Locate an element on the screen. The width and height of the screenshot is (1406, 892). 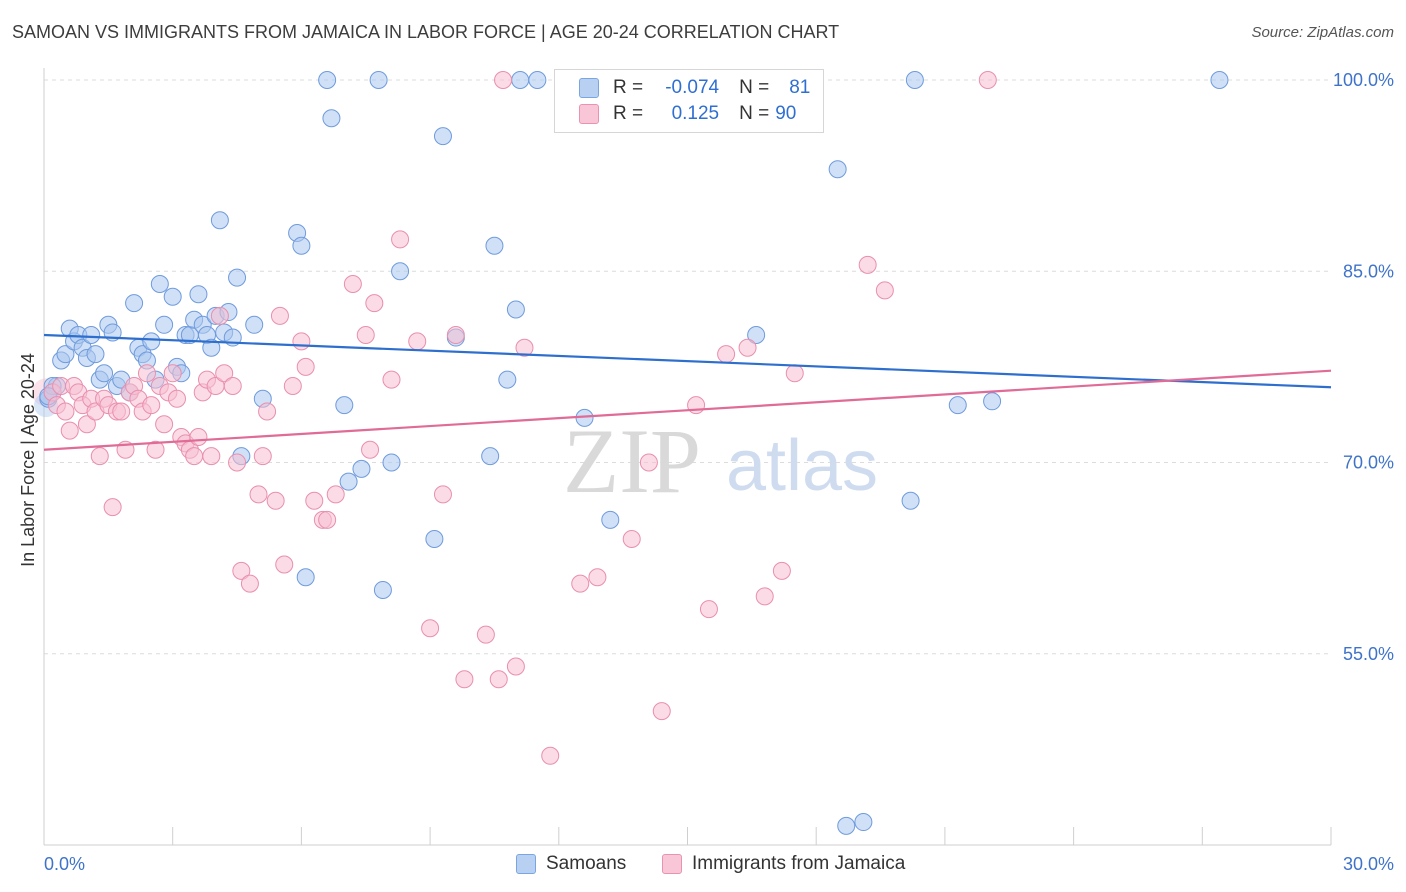
bottom-legend-samoans: Samoans is located at coordinates (571, 864).